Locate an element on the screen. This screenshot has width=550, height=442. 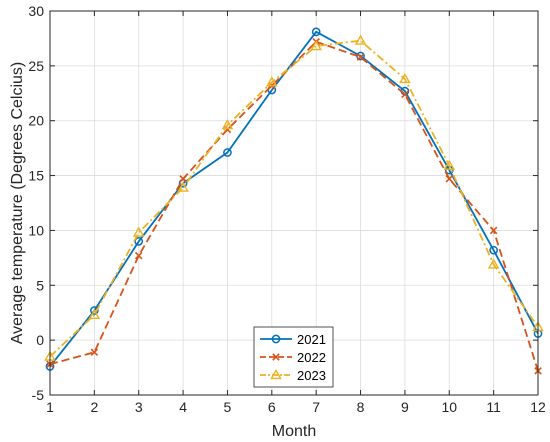
y-tick-label: 10 is located at coordinates (36, 230).